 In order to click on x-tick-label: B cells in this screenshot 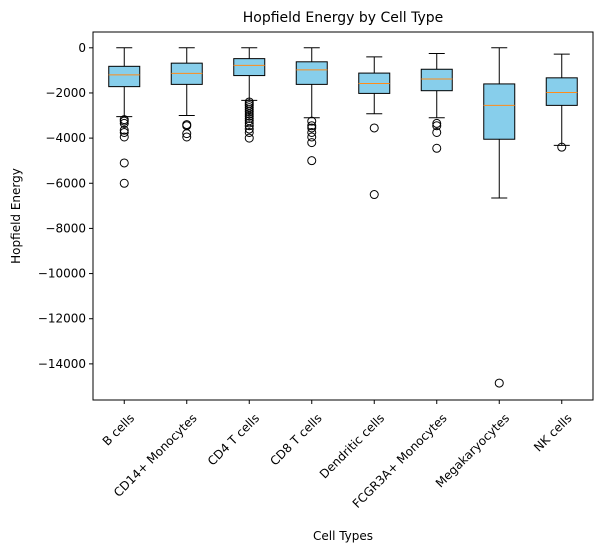, I will do `click(118, 429)`.